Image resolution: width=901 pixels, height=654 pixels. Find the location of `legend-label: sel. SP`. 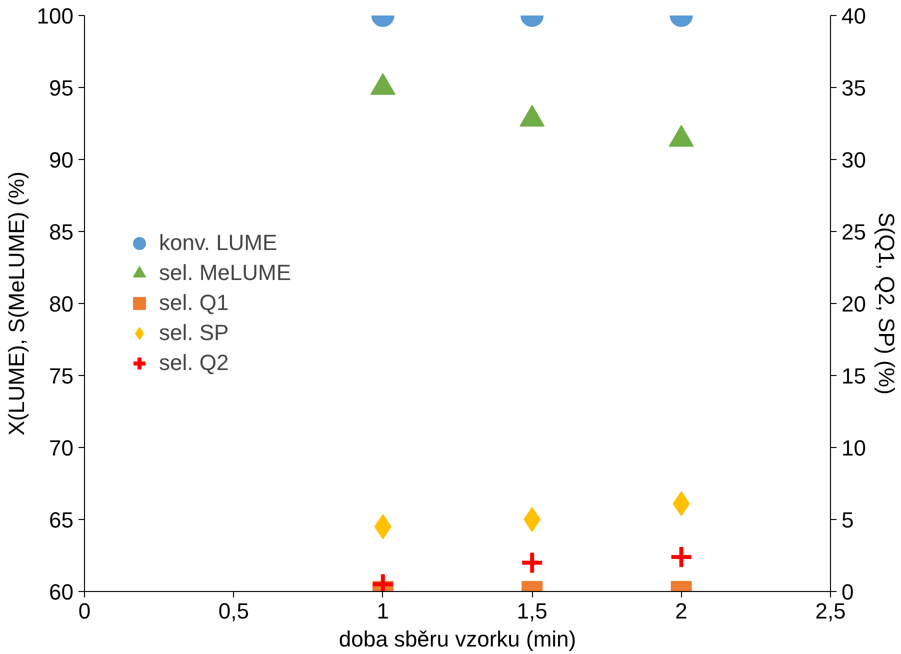

legend-label: sel. SP is located at coordinates (194, 333).